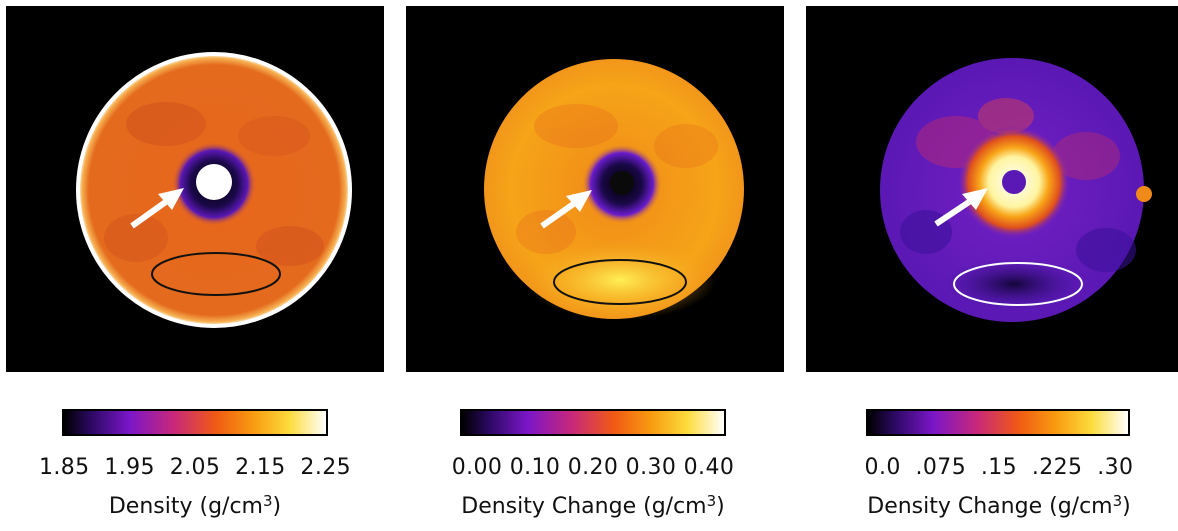 This screenshot has height=531, width=1178. What do you see at coordinates (195, 422) in the screenshot?
I see `colorbar-density` at bounding box center [195, 422].